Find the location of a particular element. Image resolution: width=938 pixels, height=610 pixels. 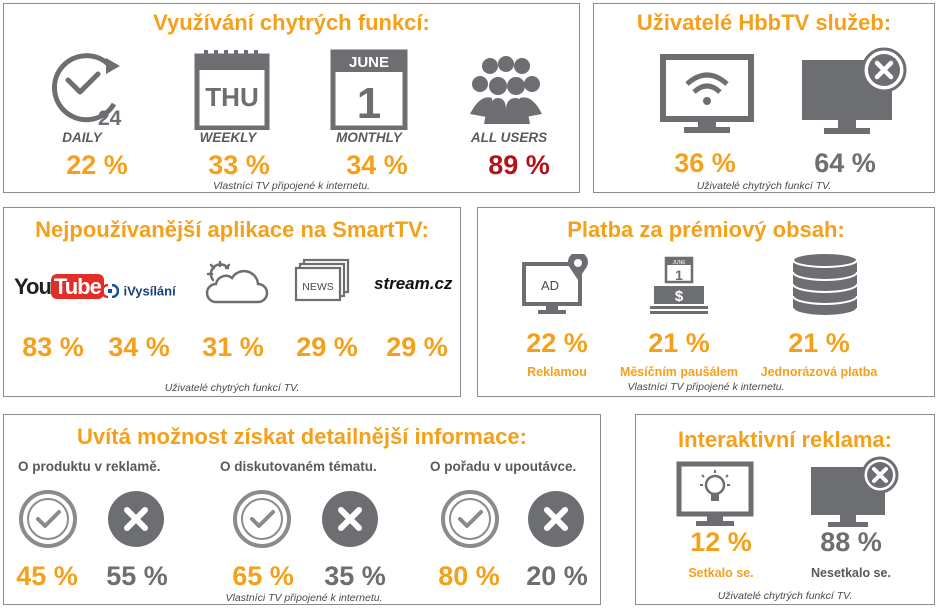

ivysilani-logo-text: iVysílání is located at coordinates (149, 291).